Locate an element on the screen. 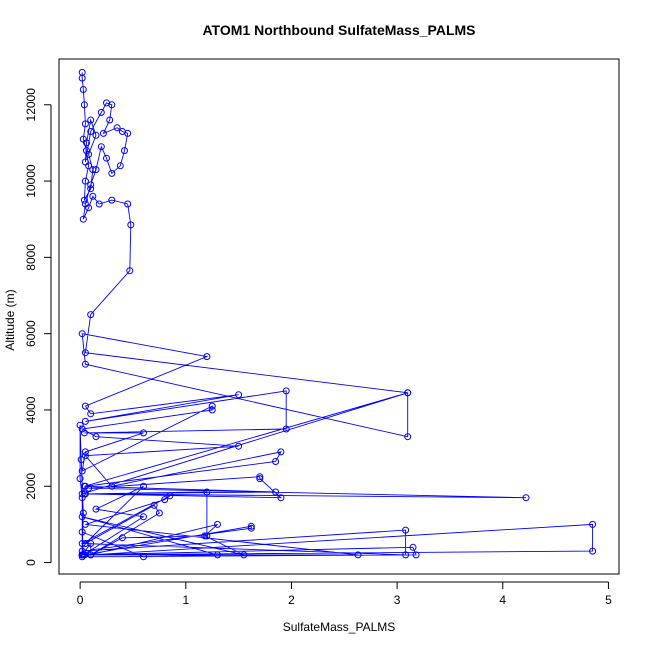  x-tick-label: 1 is located at coordinates (185, 600).